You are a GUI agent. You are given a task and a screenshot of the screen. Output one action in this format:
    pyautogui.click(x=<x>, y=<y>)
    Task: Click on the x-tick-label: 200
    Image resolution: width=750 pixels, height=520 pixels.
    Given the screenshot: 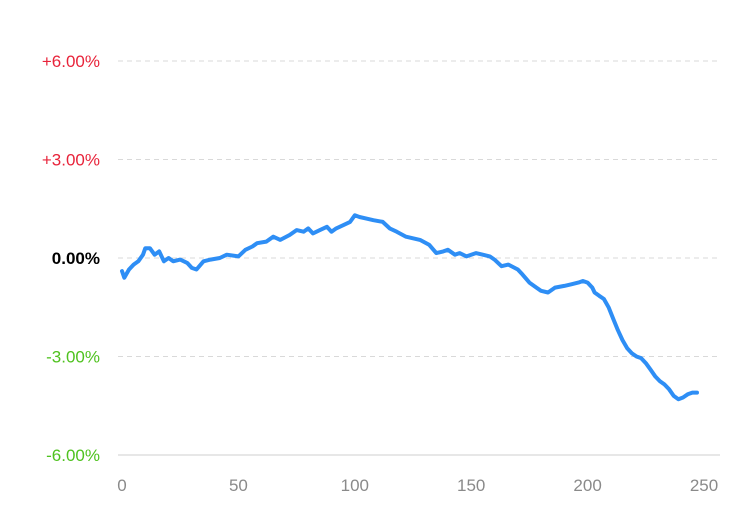 What is the action you would take?
    pyautogui.click(x=587, y=485)
    